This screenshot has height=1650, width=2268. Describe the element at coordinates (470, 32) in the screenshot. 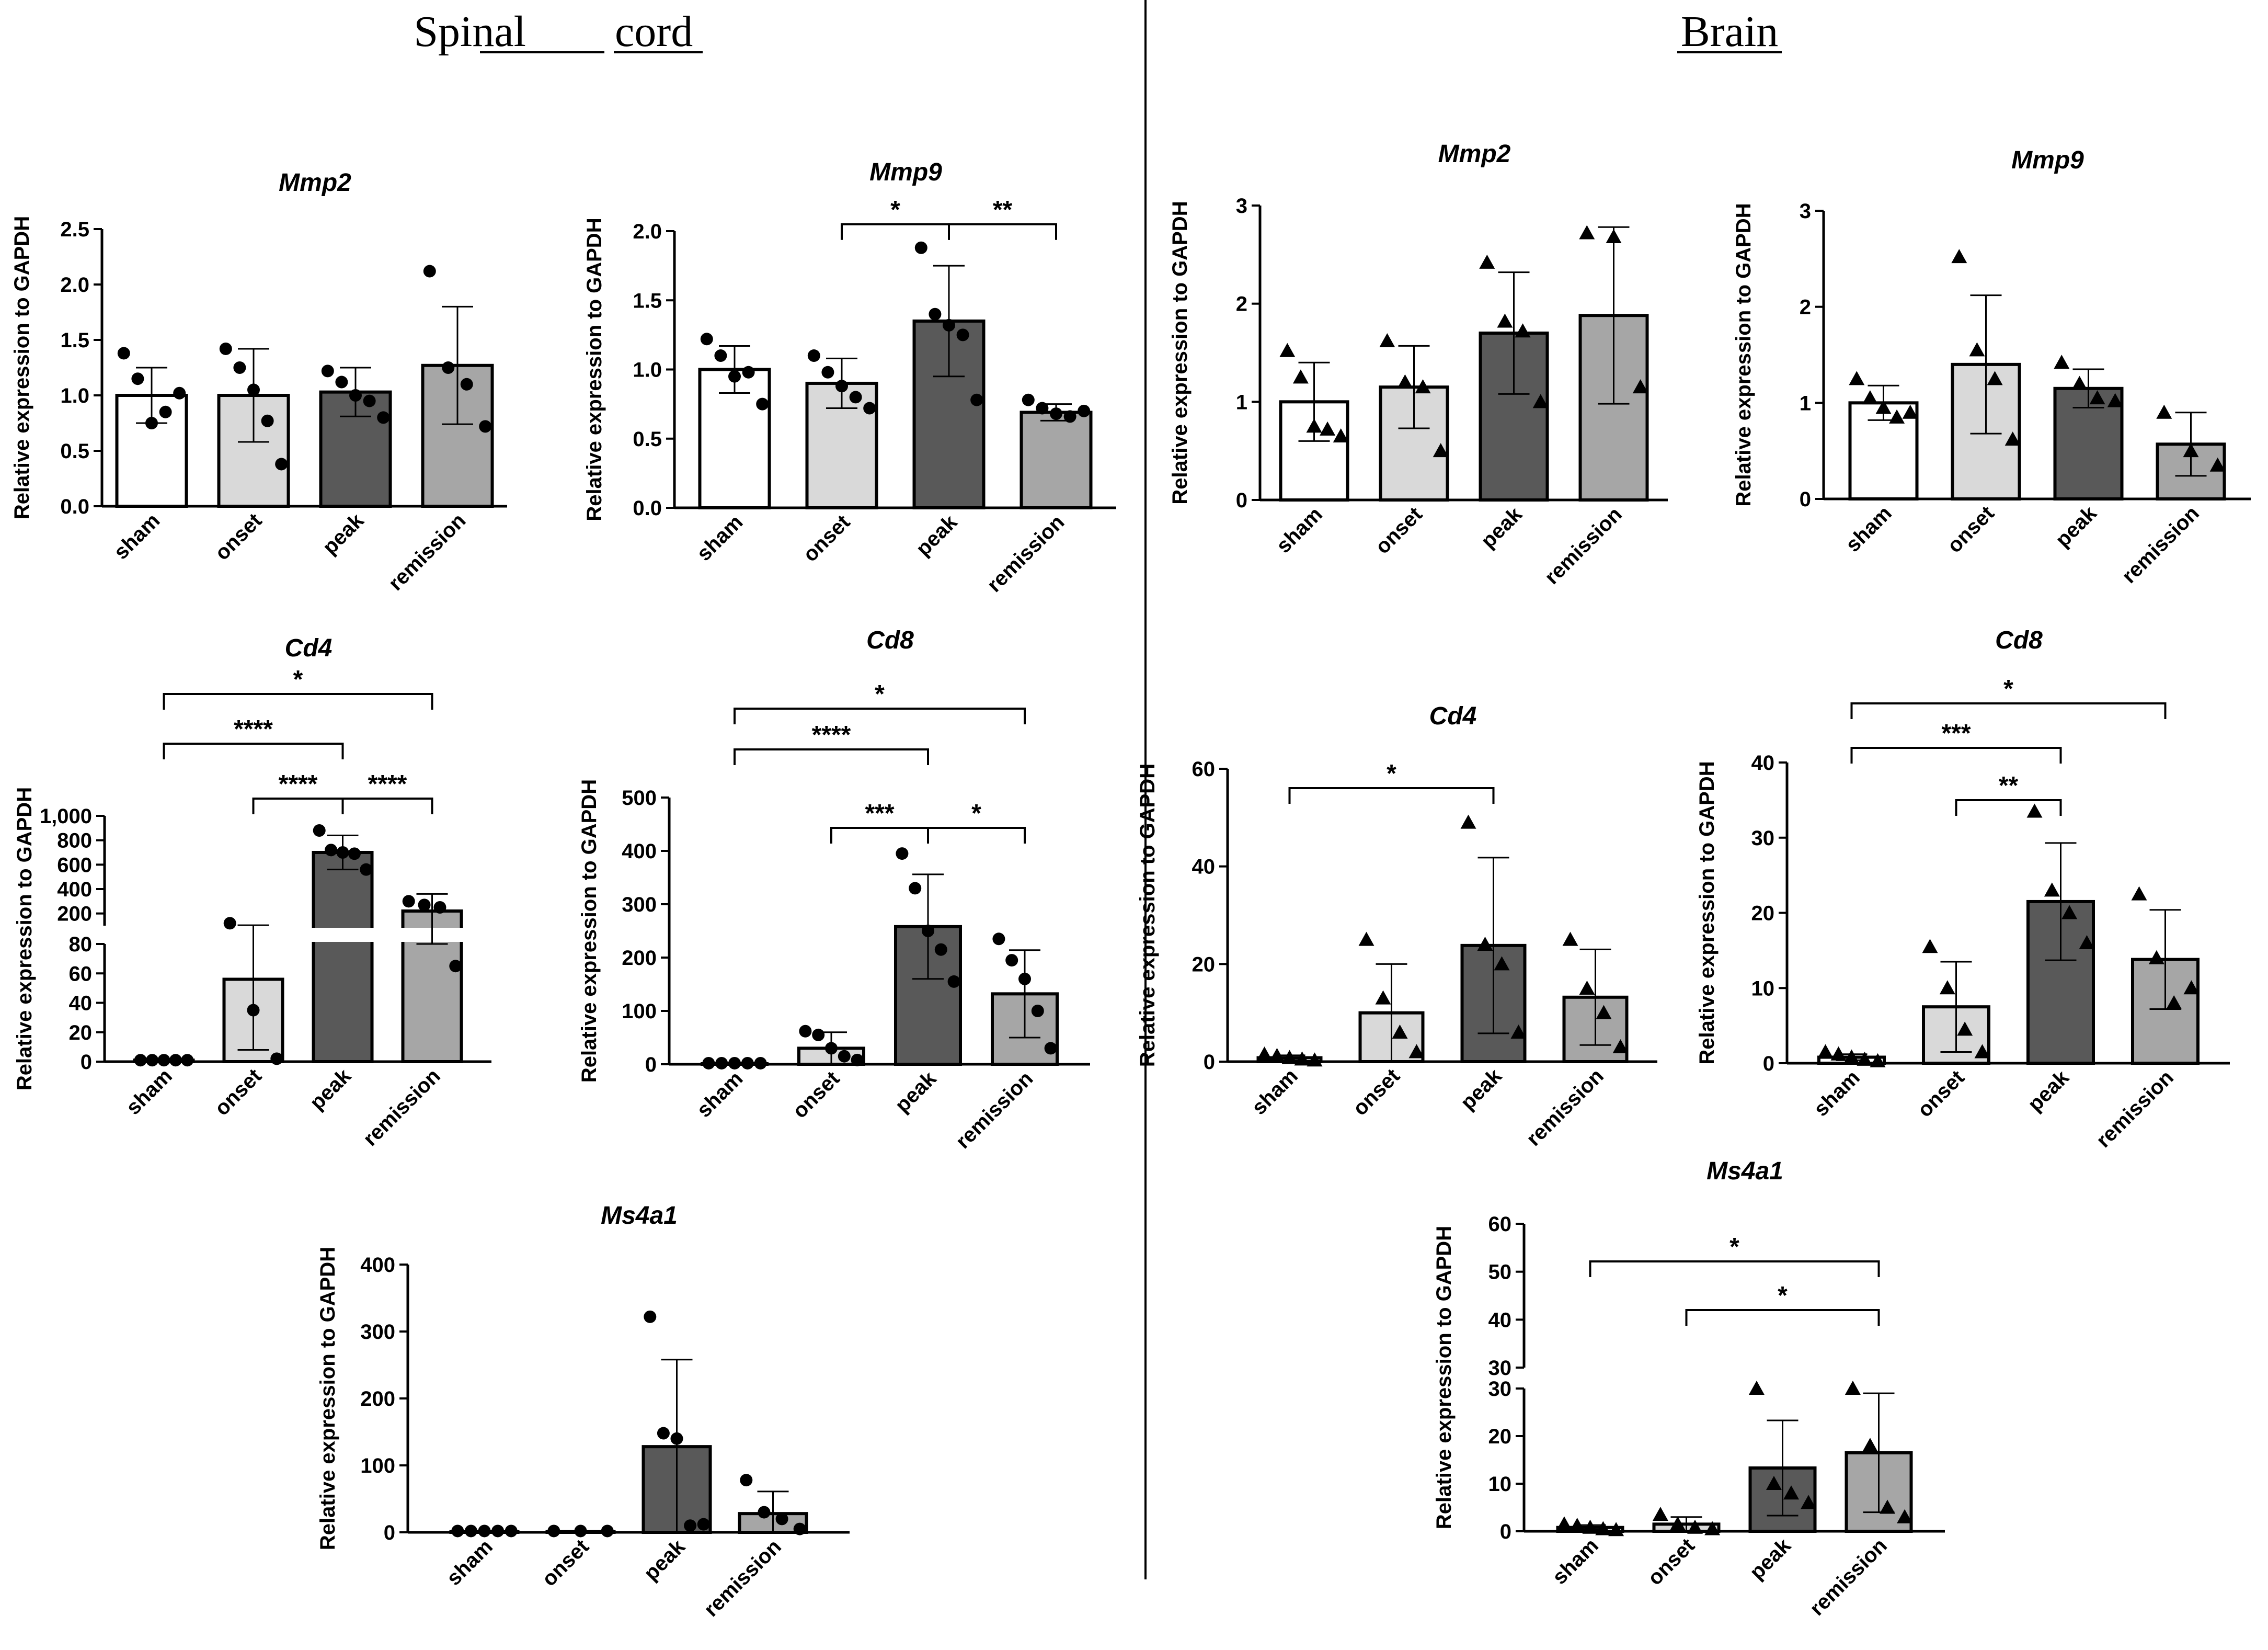

I see `section-title-word-spinal: Spinal` at that location.